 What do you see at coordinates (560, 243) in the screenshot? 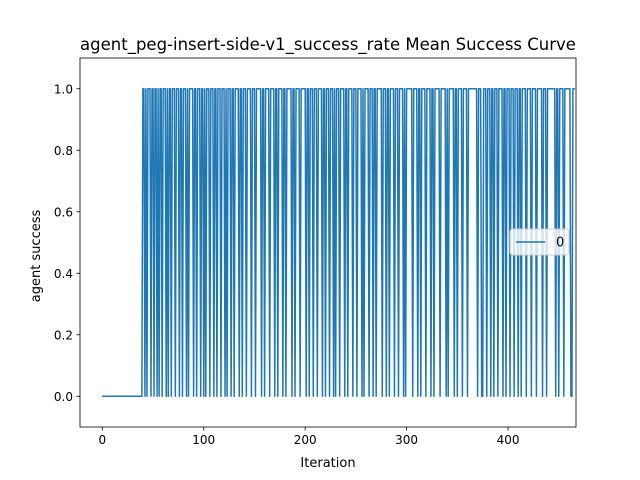
I see `legend-label: 0` at bounding box center [560, 243].